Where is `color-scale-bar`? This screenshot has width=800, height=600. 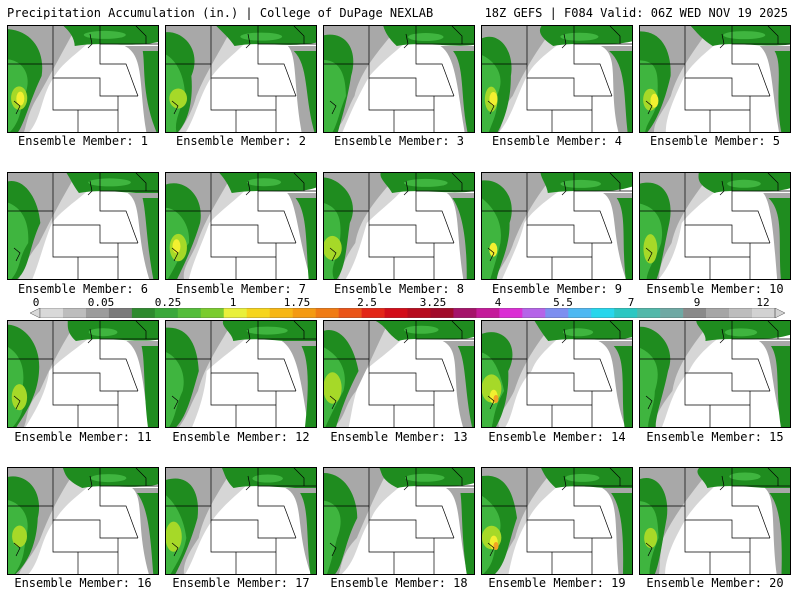
color-scale-bar is located at coordinates (407, 313).